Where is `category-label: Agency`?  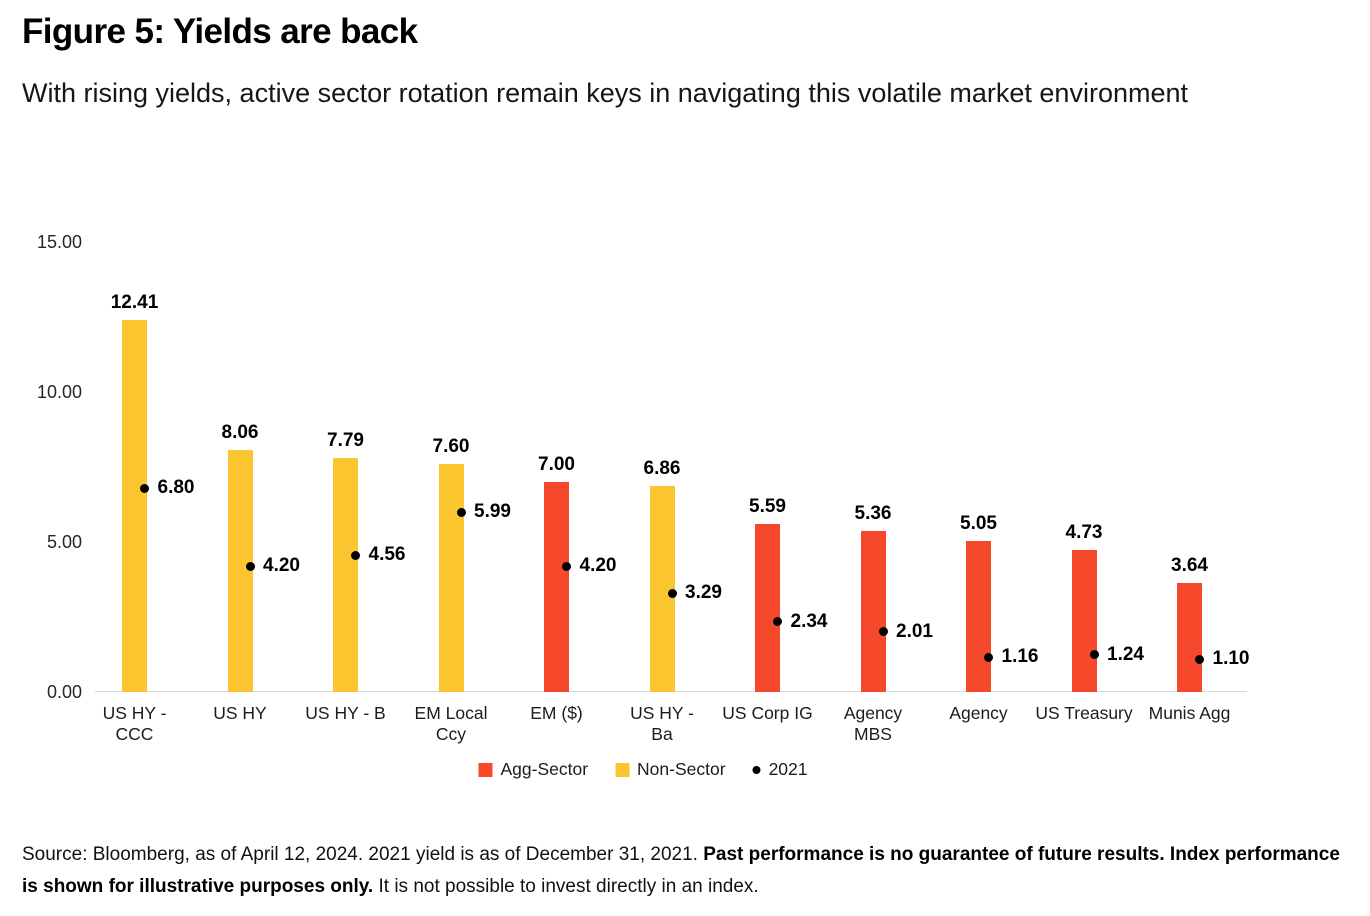 category-label: Agency is located at coordinates (979, 713).